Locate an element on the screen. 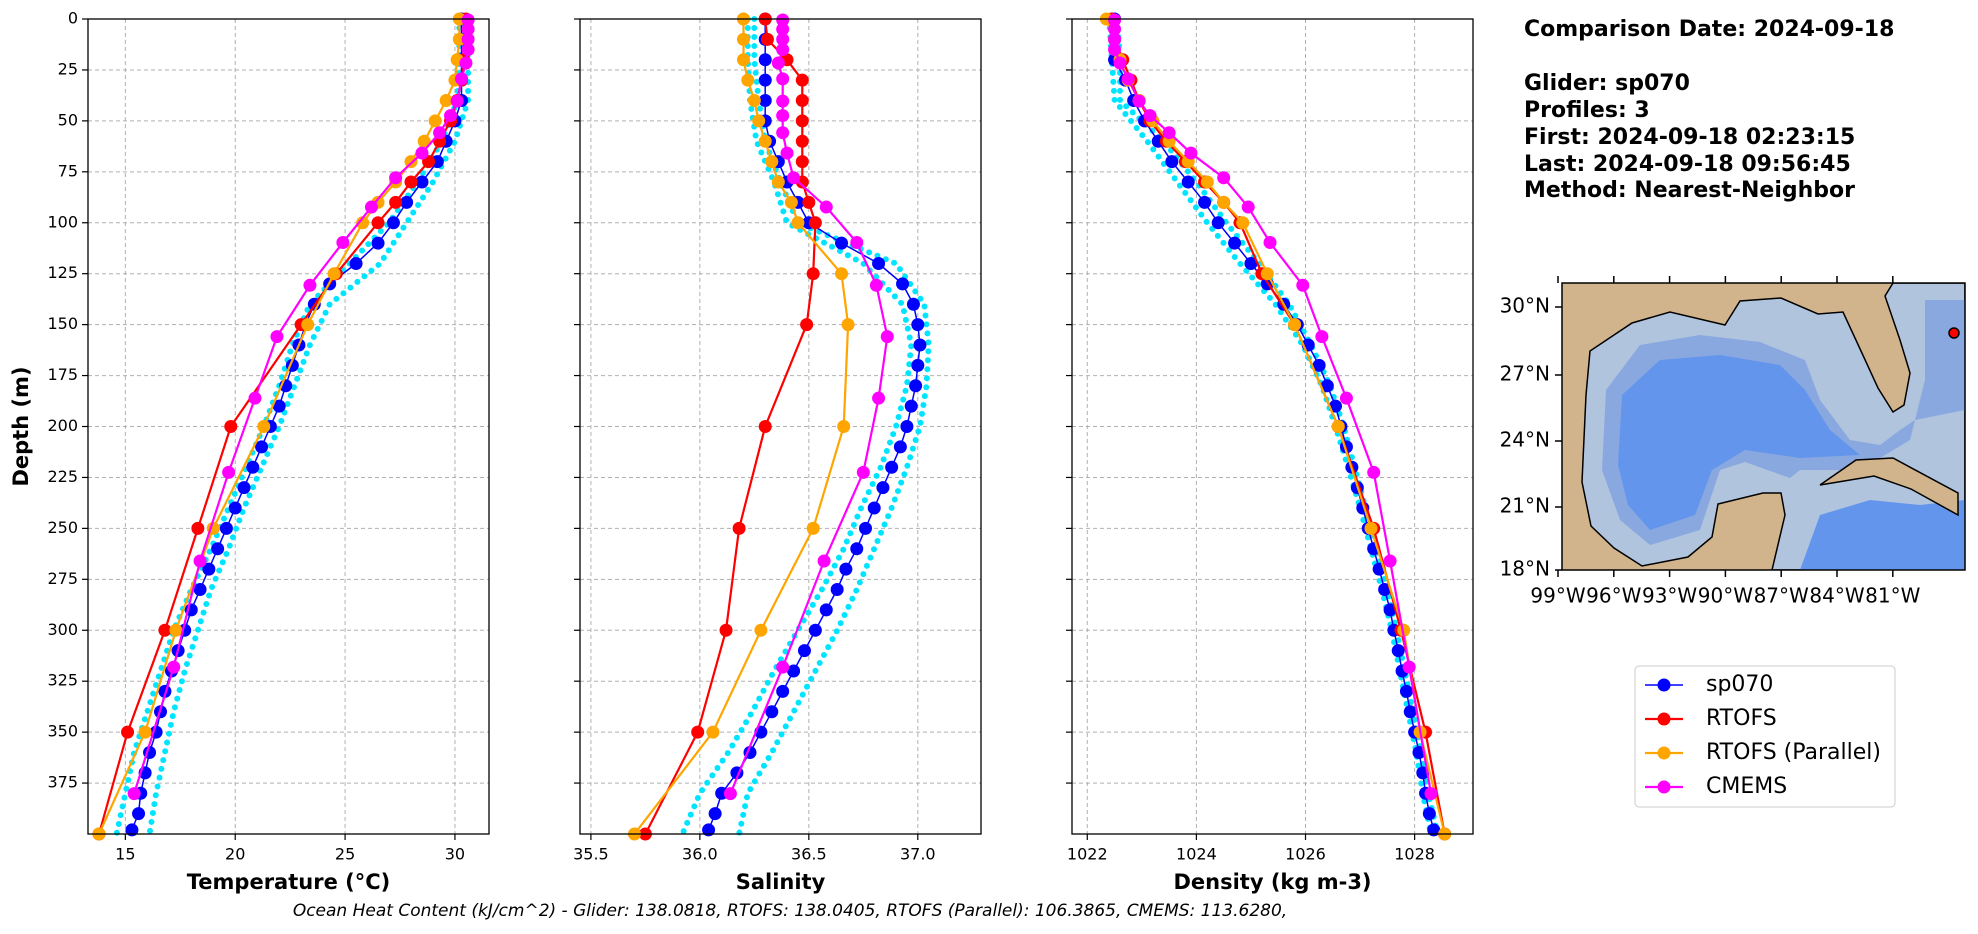 The width and height of the screenshot is (1978, 934). map-deep is located at coordinates (1739, 442).